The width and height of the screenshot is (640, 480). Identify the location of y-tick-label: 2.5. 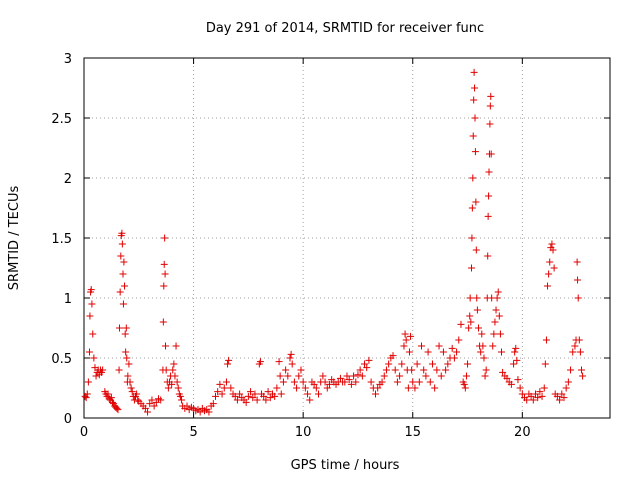
(61, 119).